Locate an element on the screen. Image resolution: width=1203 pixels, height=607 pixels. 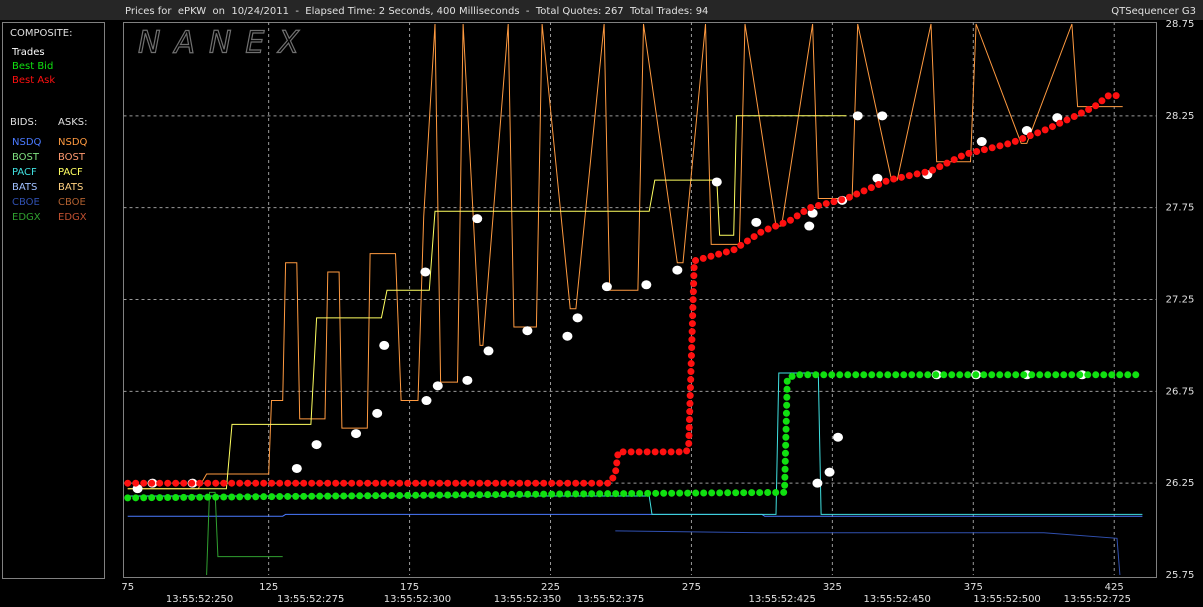
legend-bid-entry: BATS is located at coordinates (24, 187).